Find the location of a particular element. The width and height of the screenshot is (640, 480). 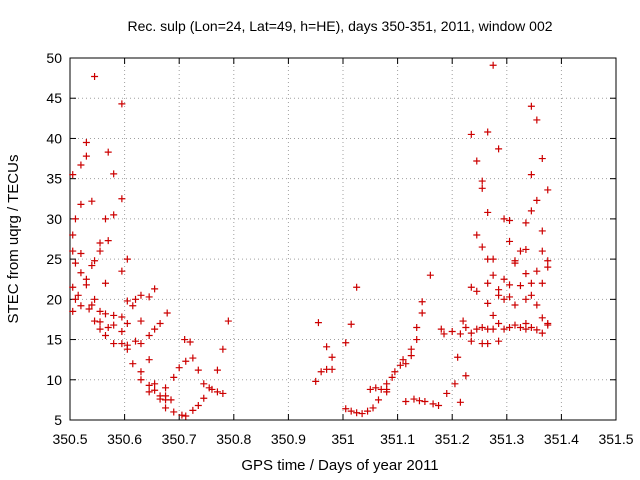

x-tick-label: 350.6 is located at coordinates (124, 439).